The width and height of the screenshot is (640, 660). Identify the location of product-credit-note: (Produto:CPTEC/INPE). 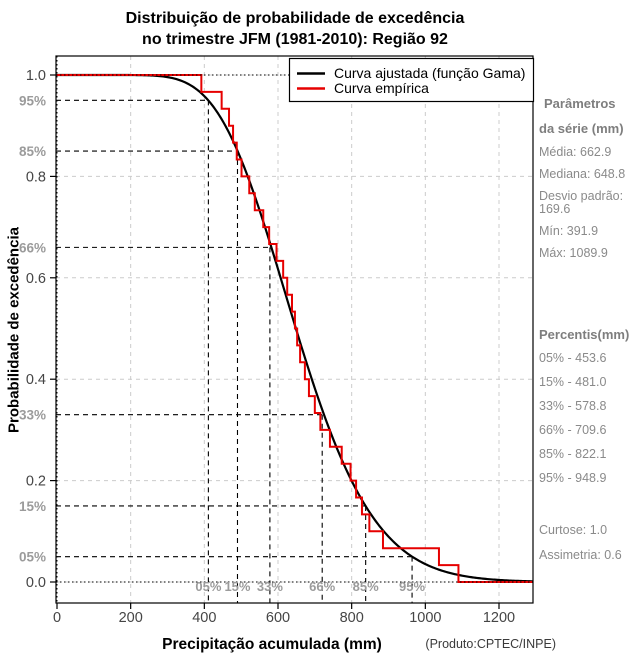
(490, 644).